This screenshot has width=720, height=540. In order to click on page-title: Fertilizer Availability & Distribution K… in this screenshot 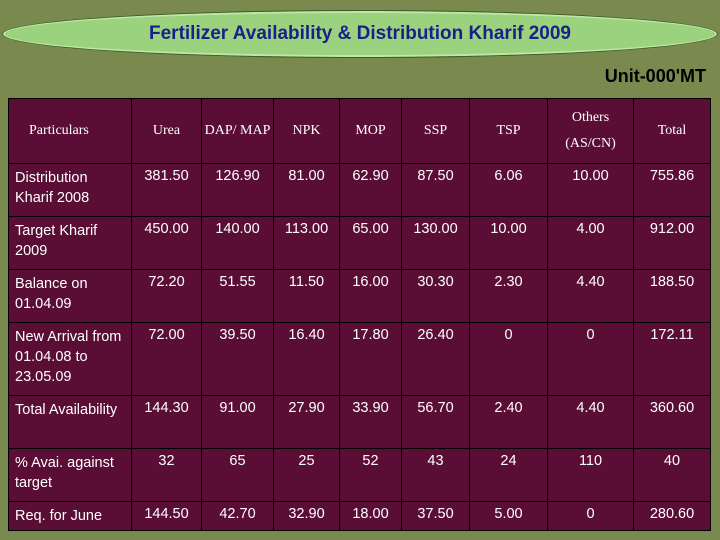, I will do `click(360, 33)`.